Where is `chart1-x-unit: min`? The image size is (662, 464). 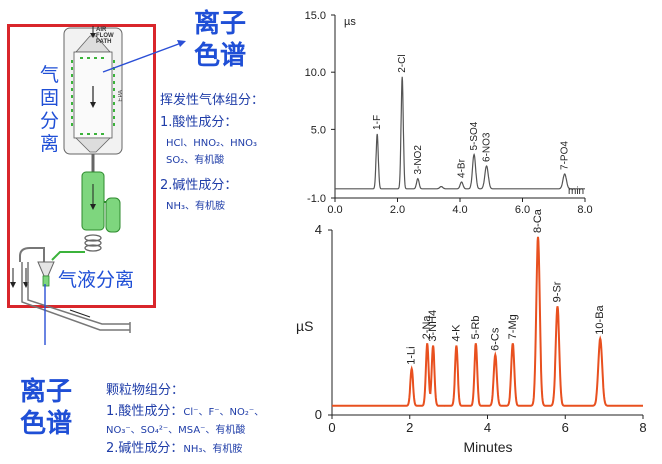 chart1-x-unit: min is located at coordinates (576, 191).